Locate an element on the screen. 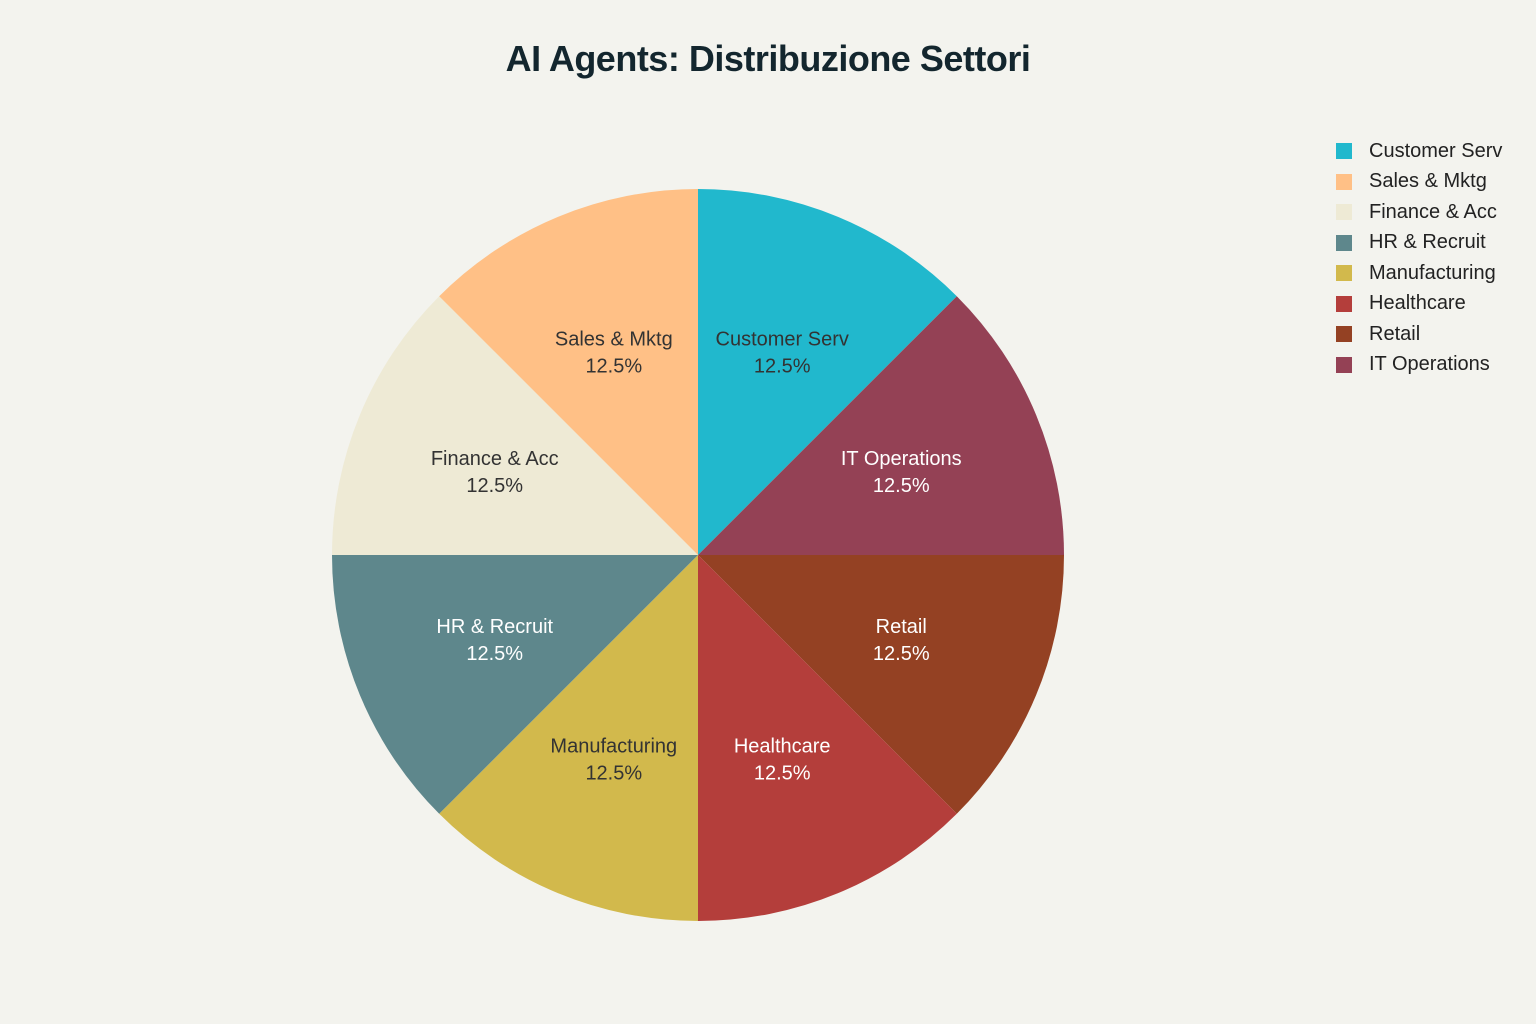 The width and height of the screenshot is (1536, 1024). slice-label: HR & Recruit is located at coordinates (494, 627).